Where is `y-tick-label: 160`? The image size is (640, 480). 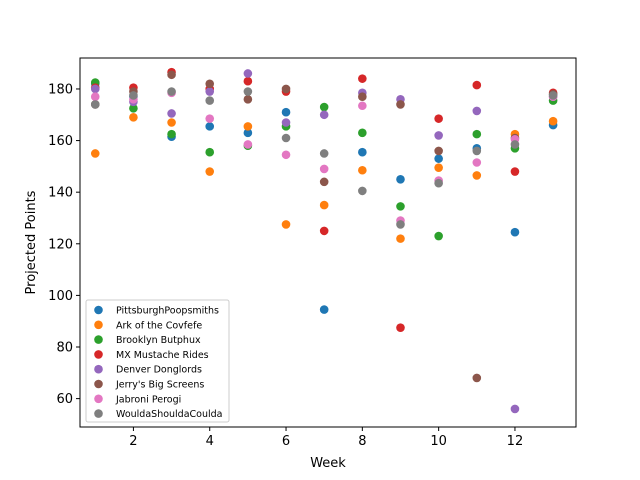
y-tick-label: 160 is located at coordinates (60, 141).